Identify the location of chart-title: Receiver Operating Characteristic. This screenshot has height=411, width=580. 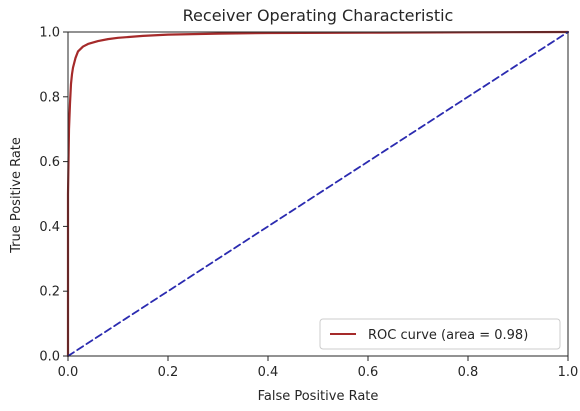
(318, 15).